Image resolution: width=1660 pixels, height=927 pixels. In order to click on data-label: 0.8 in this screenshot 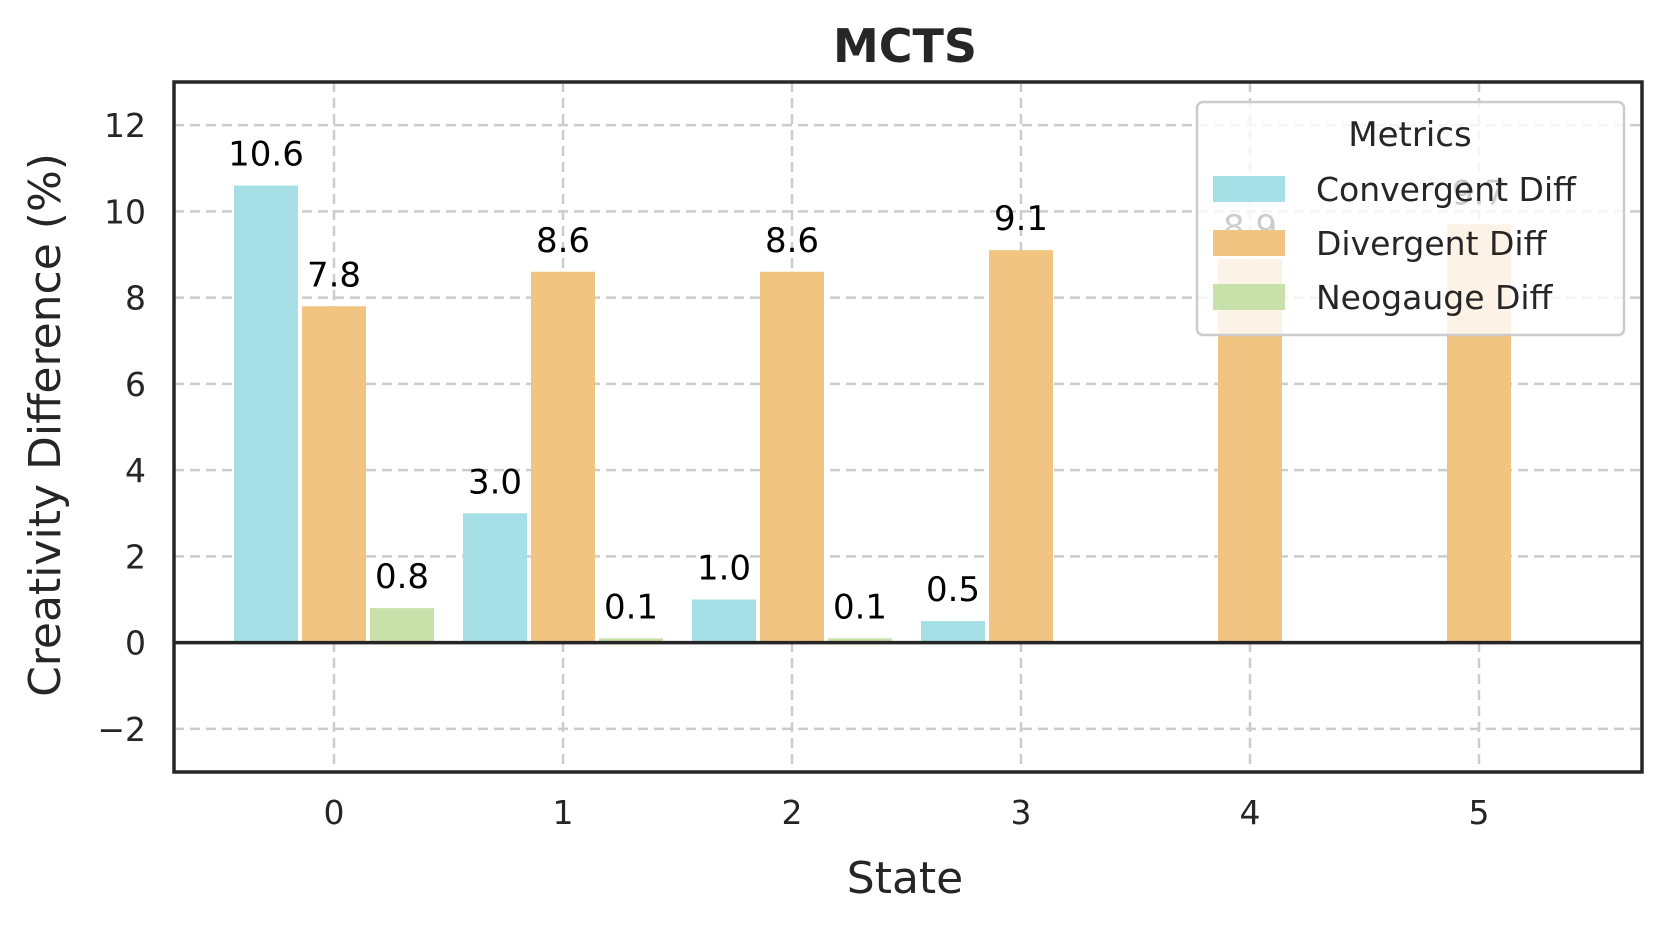, I will do `click(402, 577)`.